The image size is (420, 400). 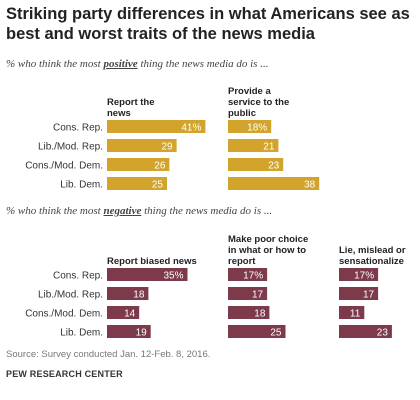 I want to click on bar-negative-make-poor-choice-in--cons-mod-dem, so click(x=249, y=312).